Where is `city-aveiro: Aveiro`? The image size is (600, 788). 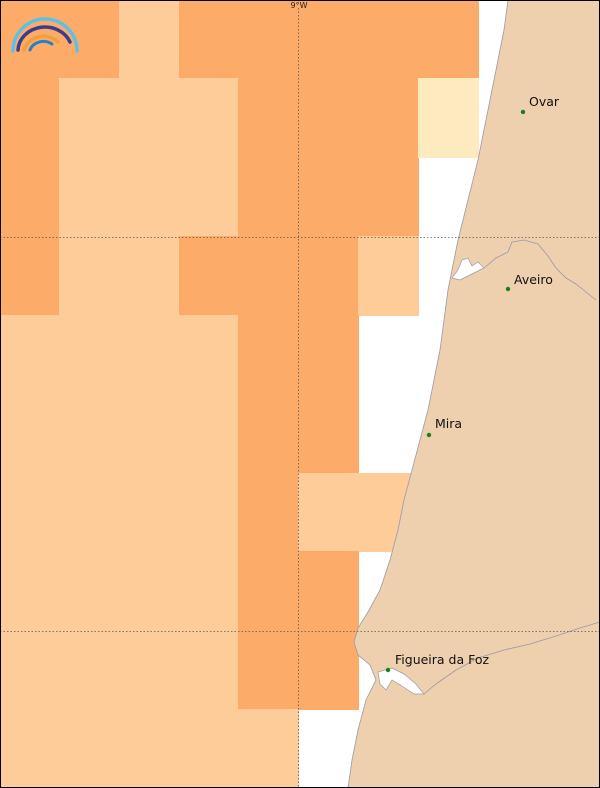
city-aveiro: Aveiro is located at coordinates (529, 282).